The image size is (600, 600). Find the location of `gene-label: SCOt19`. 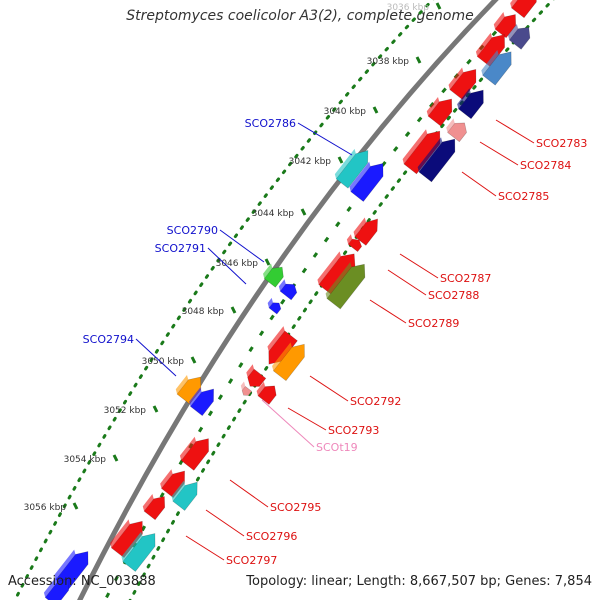

gene-label: SCOt19 is located at coordinates (337, 447).